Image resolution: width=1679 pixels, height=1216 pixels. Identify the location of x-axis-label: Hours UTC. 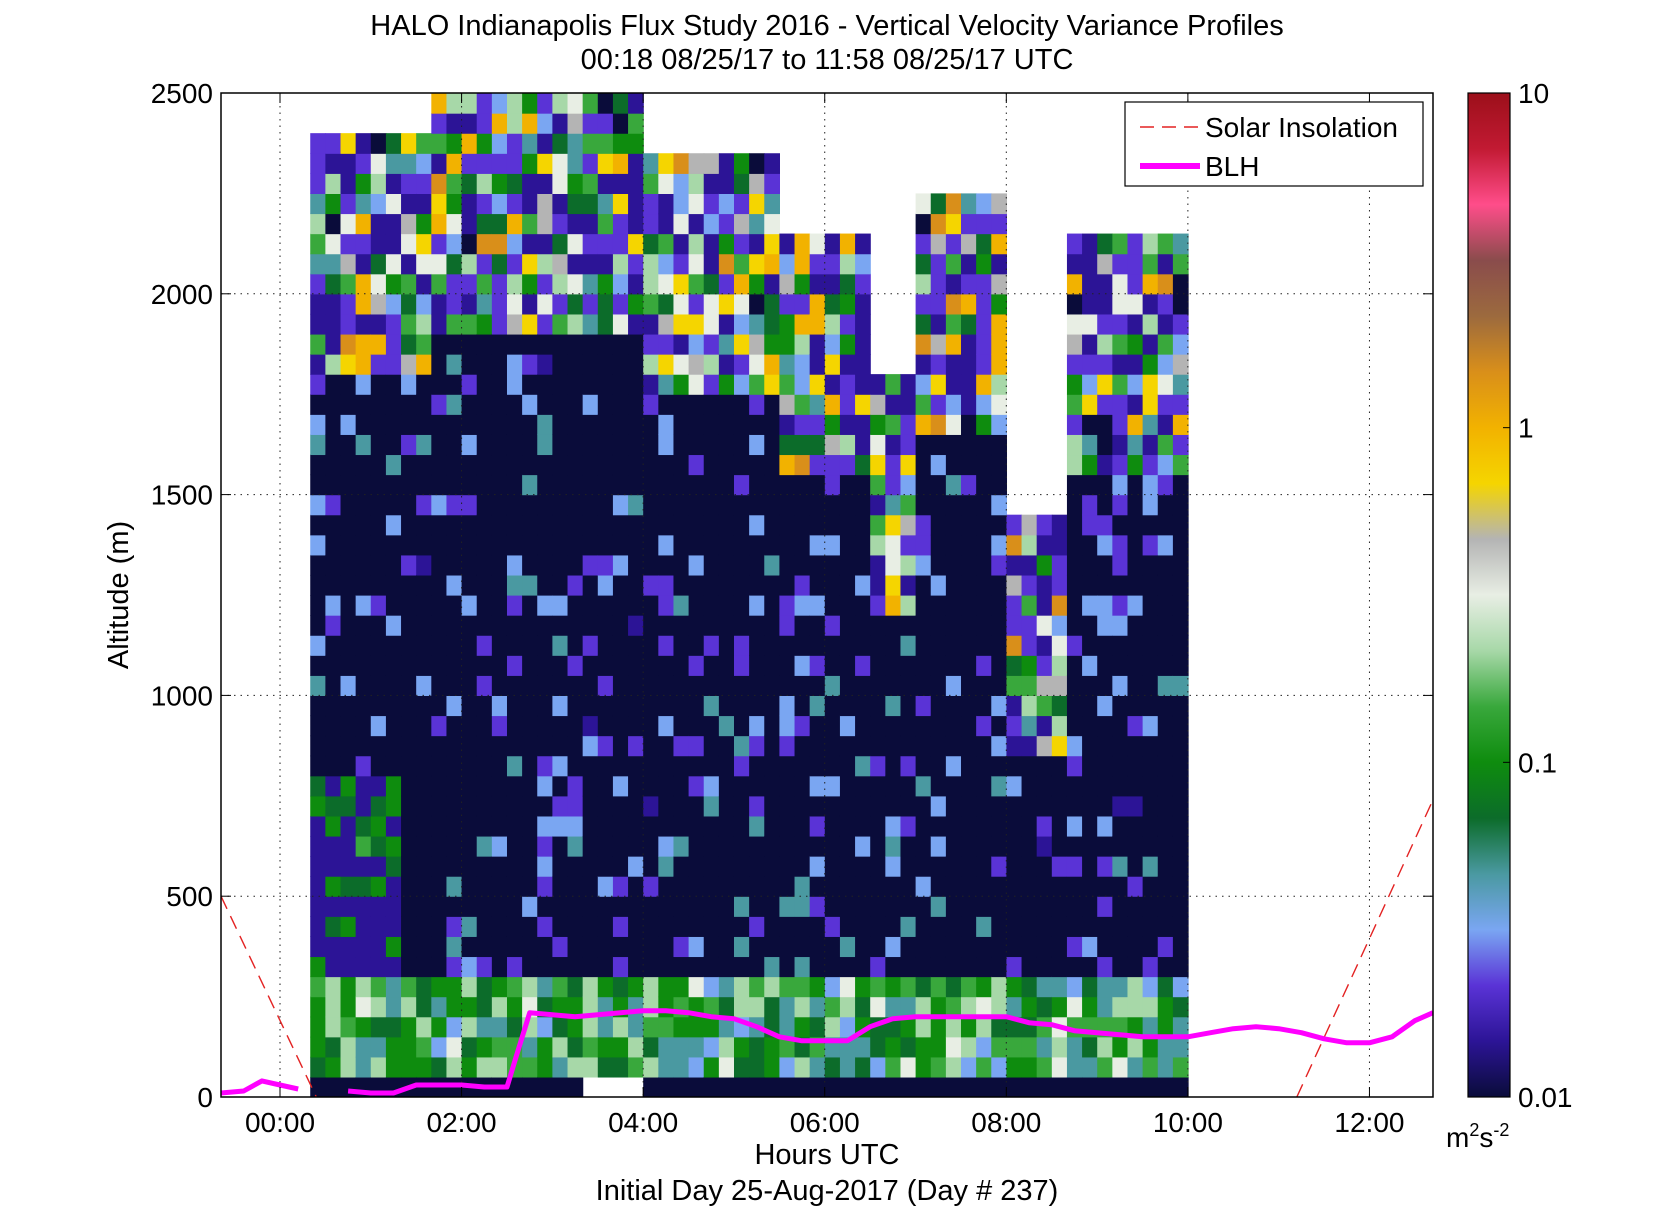
(826, 1155).